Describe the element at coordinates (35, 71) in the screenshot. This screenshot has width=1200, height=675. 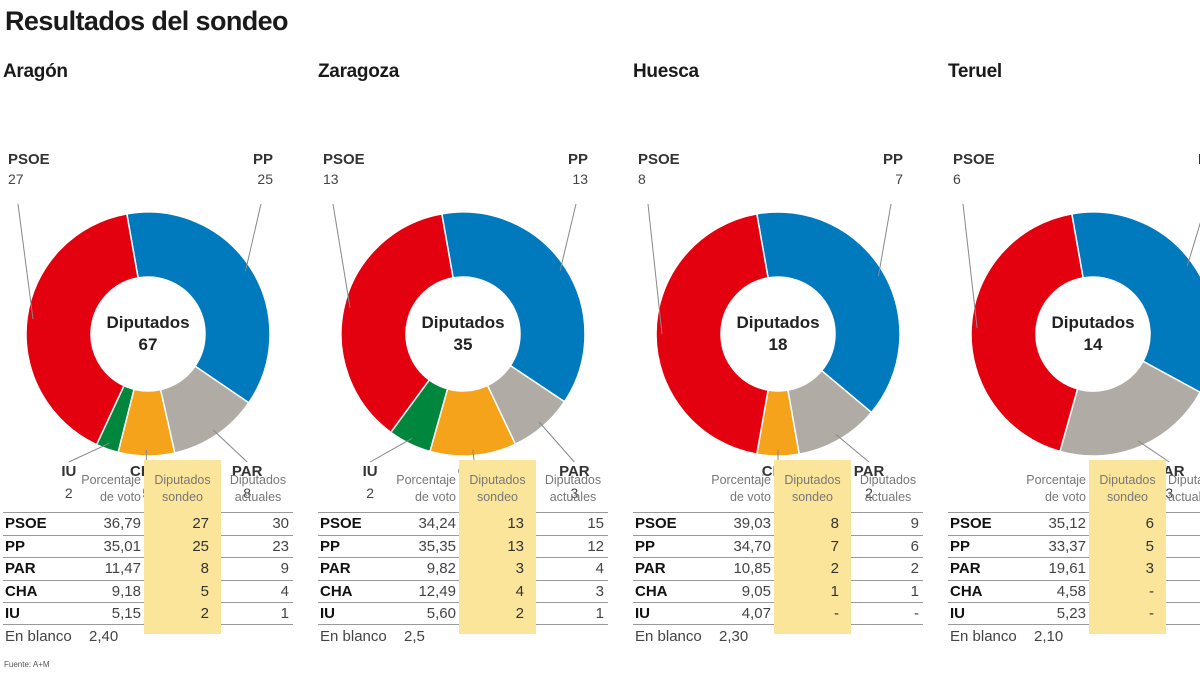
I see `region-title: Aragón` at that location.